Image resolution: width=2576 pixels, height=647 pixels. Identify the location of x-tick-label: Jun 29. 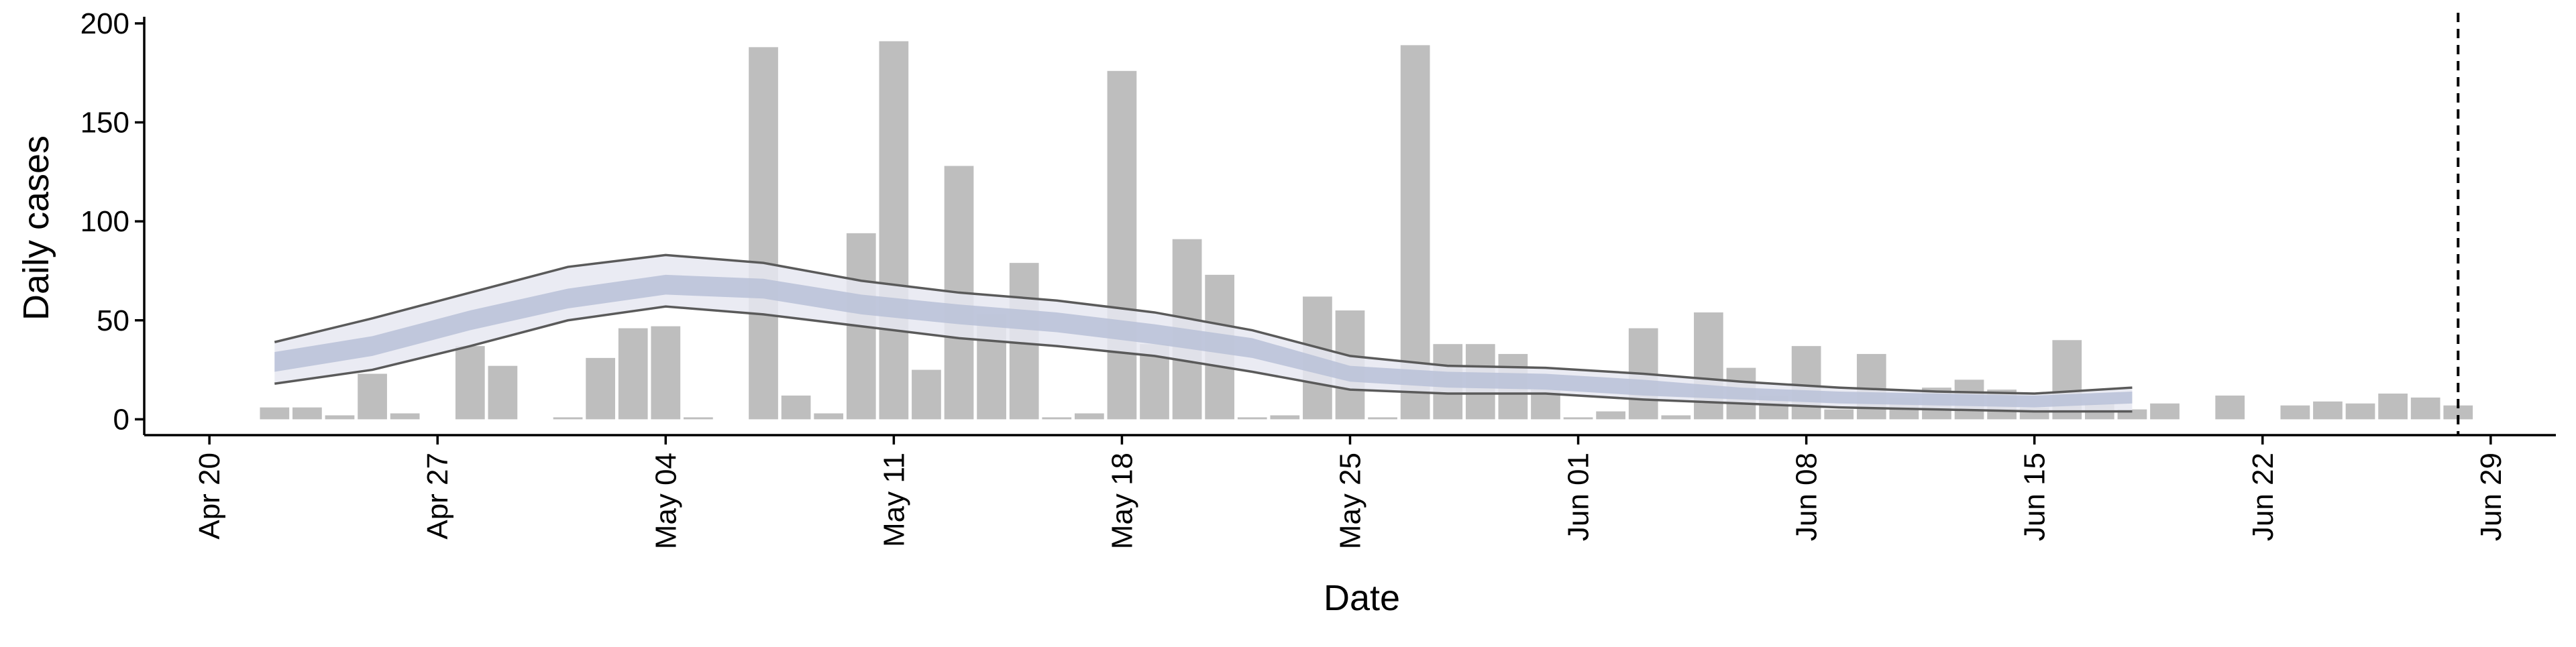
(2491, 497).